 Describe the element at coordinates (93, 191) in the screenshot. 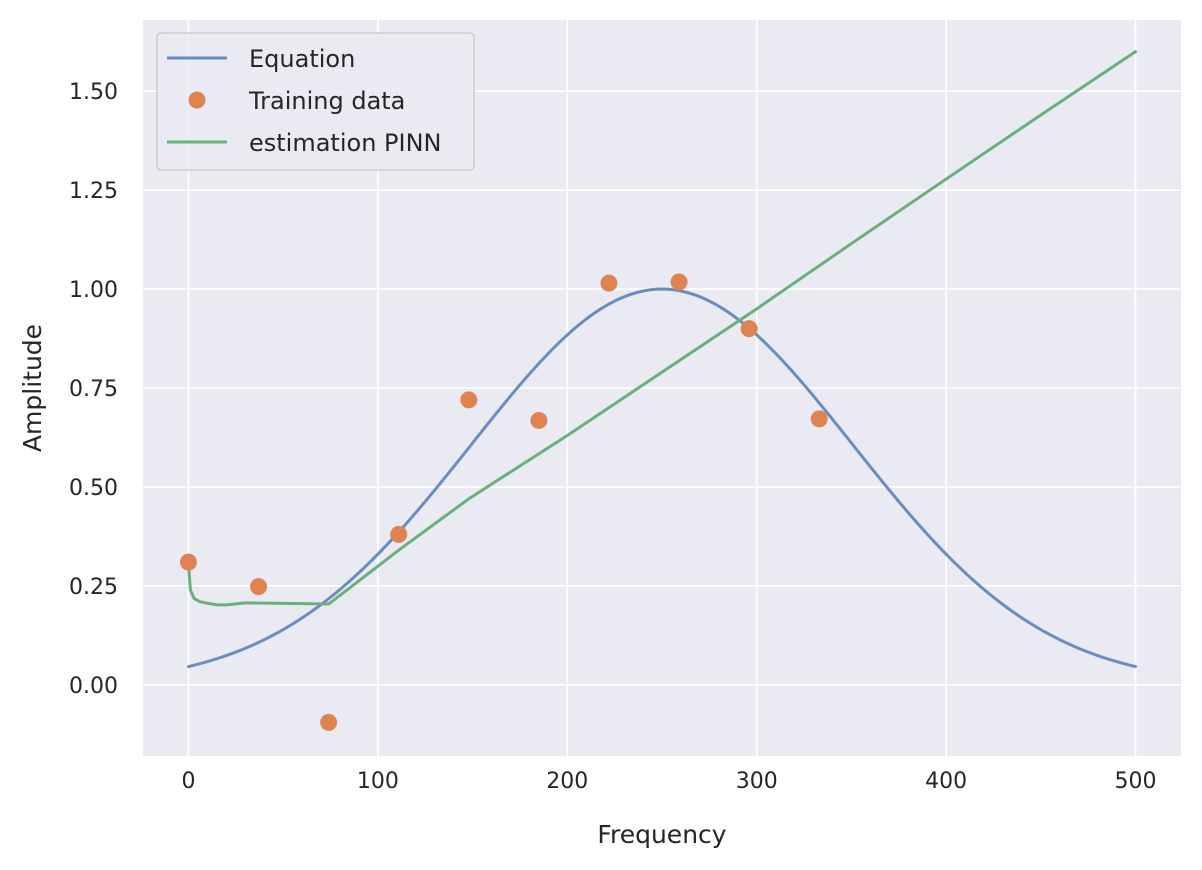

I see `y-tick-label: 1.25` at that location.